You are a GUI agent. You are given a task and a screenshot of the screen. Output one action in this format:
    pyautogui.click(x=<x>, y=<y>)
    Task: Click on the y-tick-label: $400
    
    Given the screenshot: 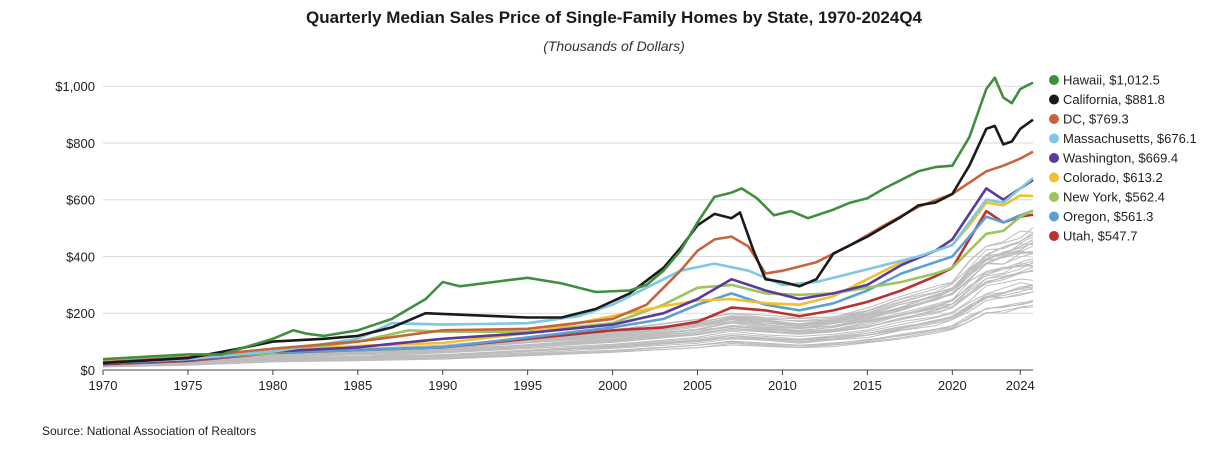 What is the action you would take?
    pyautogui.click(x=80, y=256)
    